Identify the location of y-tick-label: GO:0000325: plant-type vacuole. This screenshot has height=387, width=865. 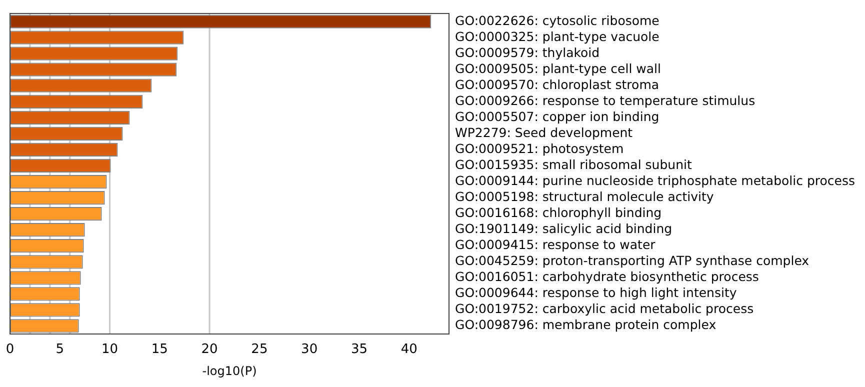
(557, 36).